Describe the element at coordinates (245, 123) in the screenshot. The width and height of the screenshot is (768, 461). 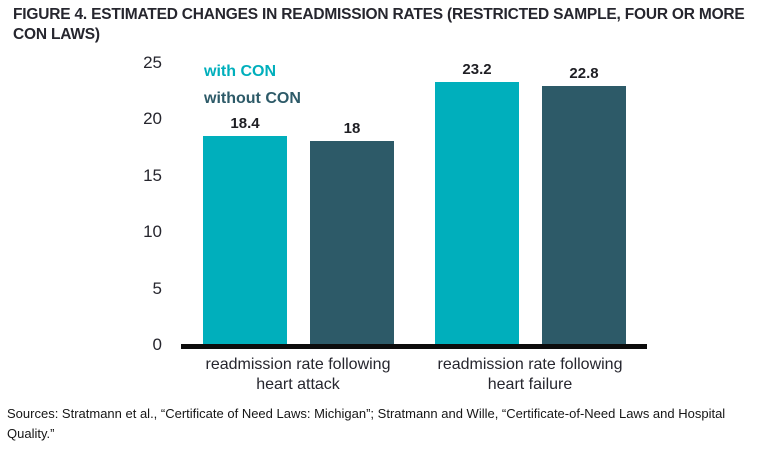
I see `bar-value-label: 18.4` at that location.